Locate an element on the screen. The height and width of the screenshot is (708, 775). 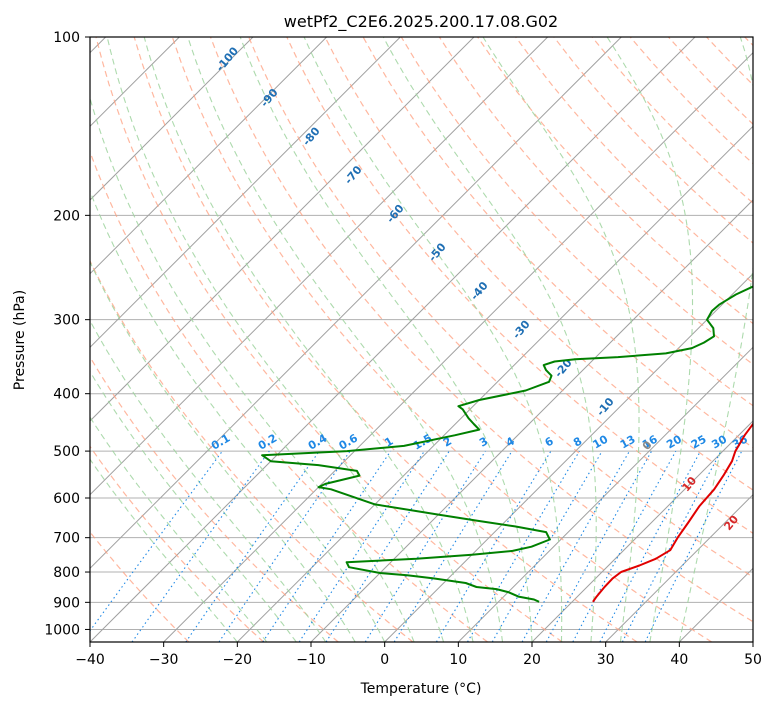
x-tick-label: −40 is located at coordinates (90, 660).